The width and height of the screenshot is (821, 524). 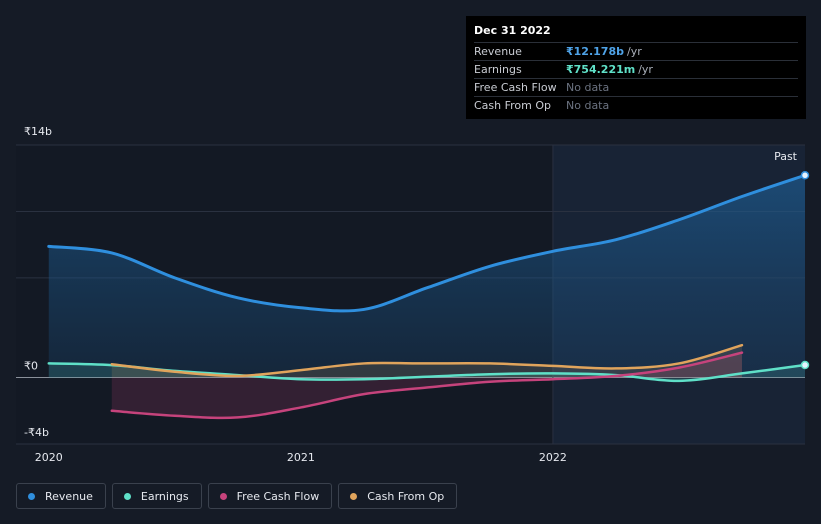 What do you see at coordinates (636, 105) in the screenshot?
I see `tooltip-row-cash-from-op: Cash From Op No data` at bounding box center [636, 105].